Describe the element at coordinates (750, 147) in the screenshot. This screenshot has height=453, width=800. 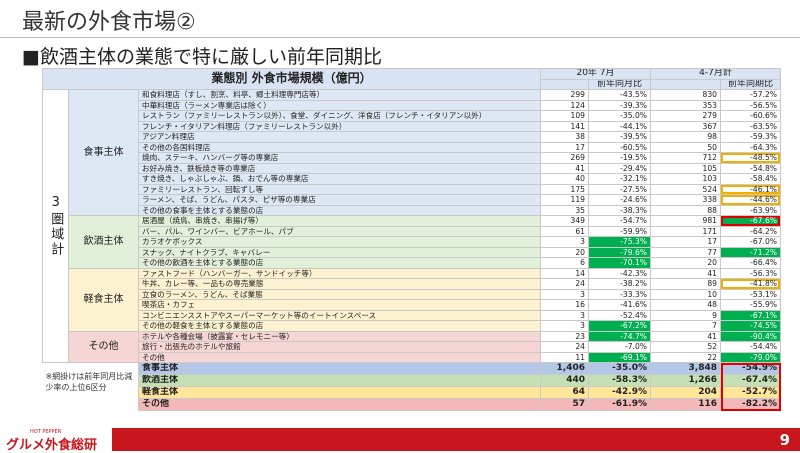
I see `cell: -64.3%` at that location.